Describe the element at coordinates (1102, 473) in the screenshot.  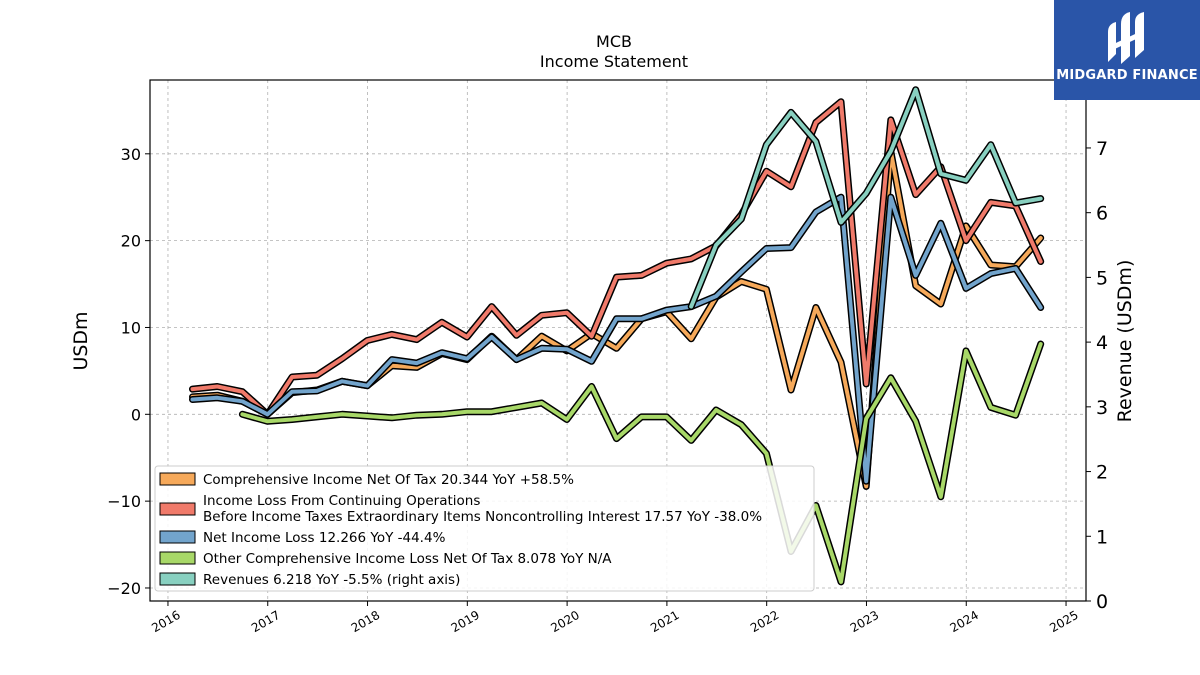
I see `y2-tick-label: 2` at that location.